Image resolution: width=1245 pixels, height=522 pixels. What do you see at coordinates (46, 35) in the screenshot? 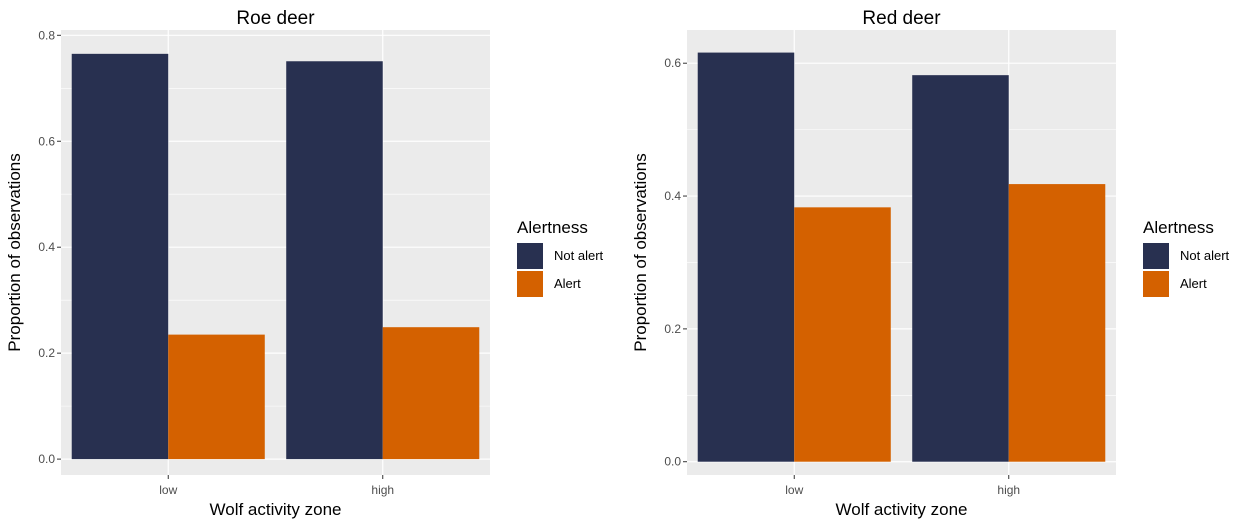
I see `y-tick-label: 0.8` at bounding box center [46, 35].